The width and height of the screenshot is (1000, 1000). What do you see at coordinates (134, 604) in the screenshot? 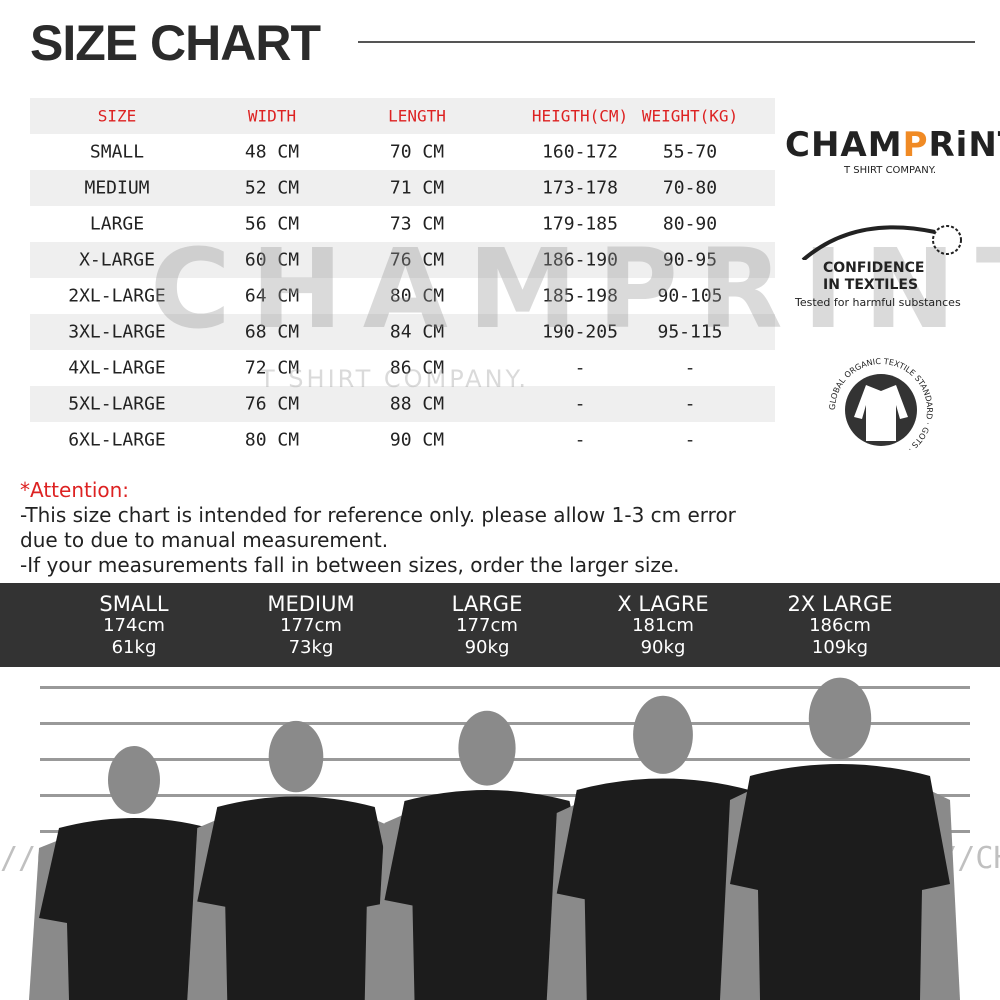
I see `model-size: SMALL` at bounding box center [134, 604].